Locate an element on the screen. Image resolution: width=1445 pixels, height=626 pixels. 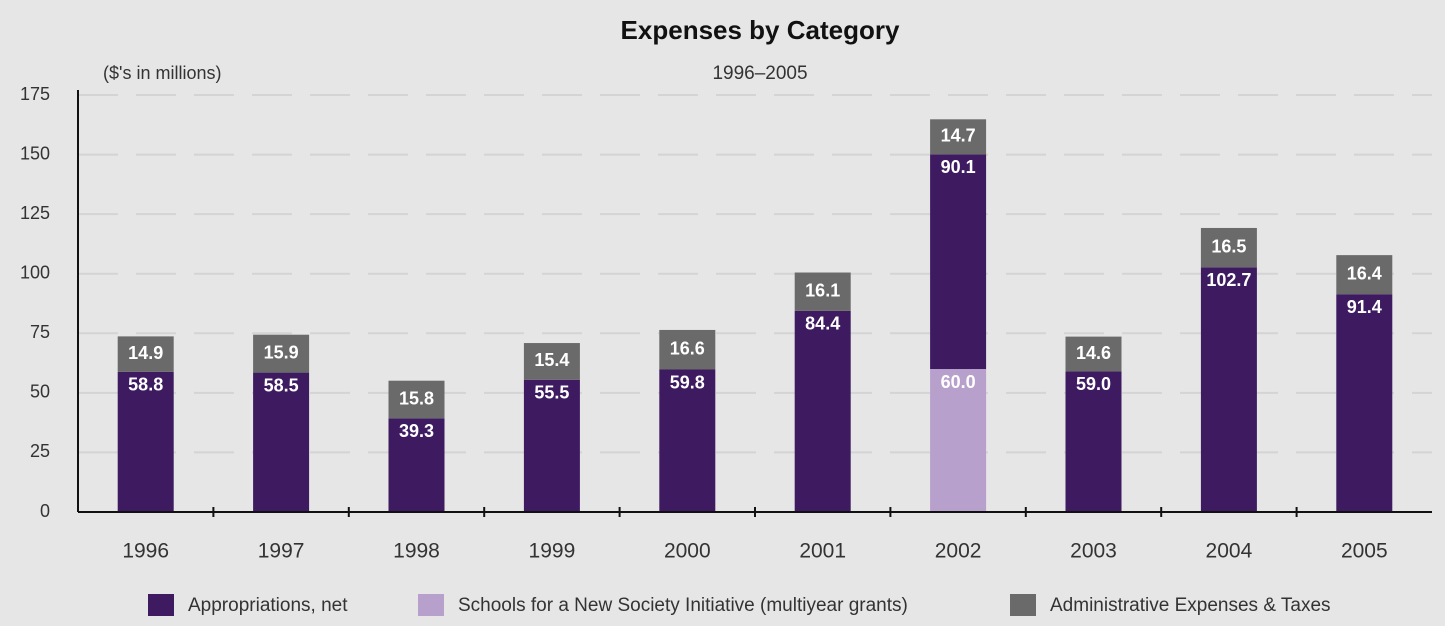
legend-label: Appropriations, net is located at coordinates (268, 605).